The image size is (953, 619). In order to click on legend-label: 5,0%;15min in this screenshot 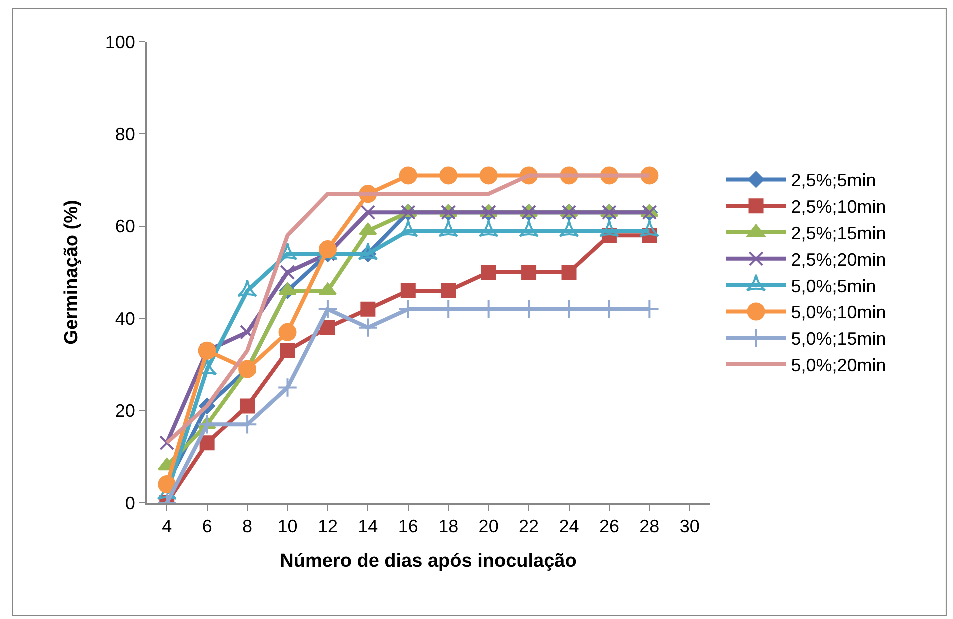, I will do `click(838, 339)`.